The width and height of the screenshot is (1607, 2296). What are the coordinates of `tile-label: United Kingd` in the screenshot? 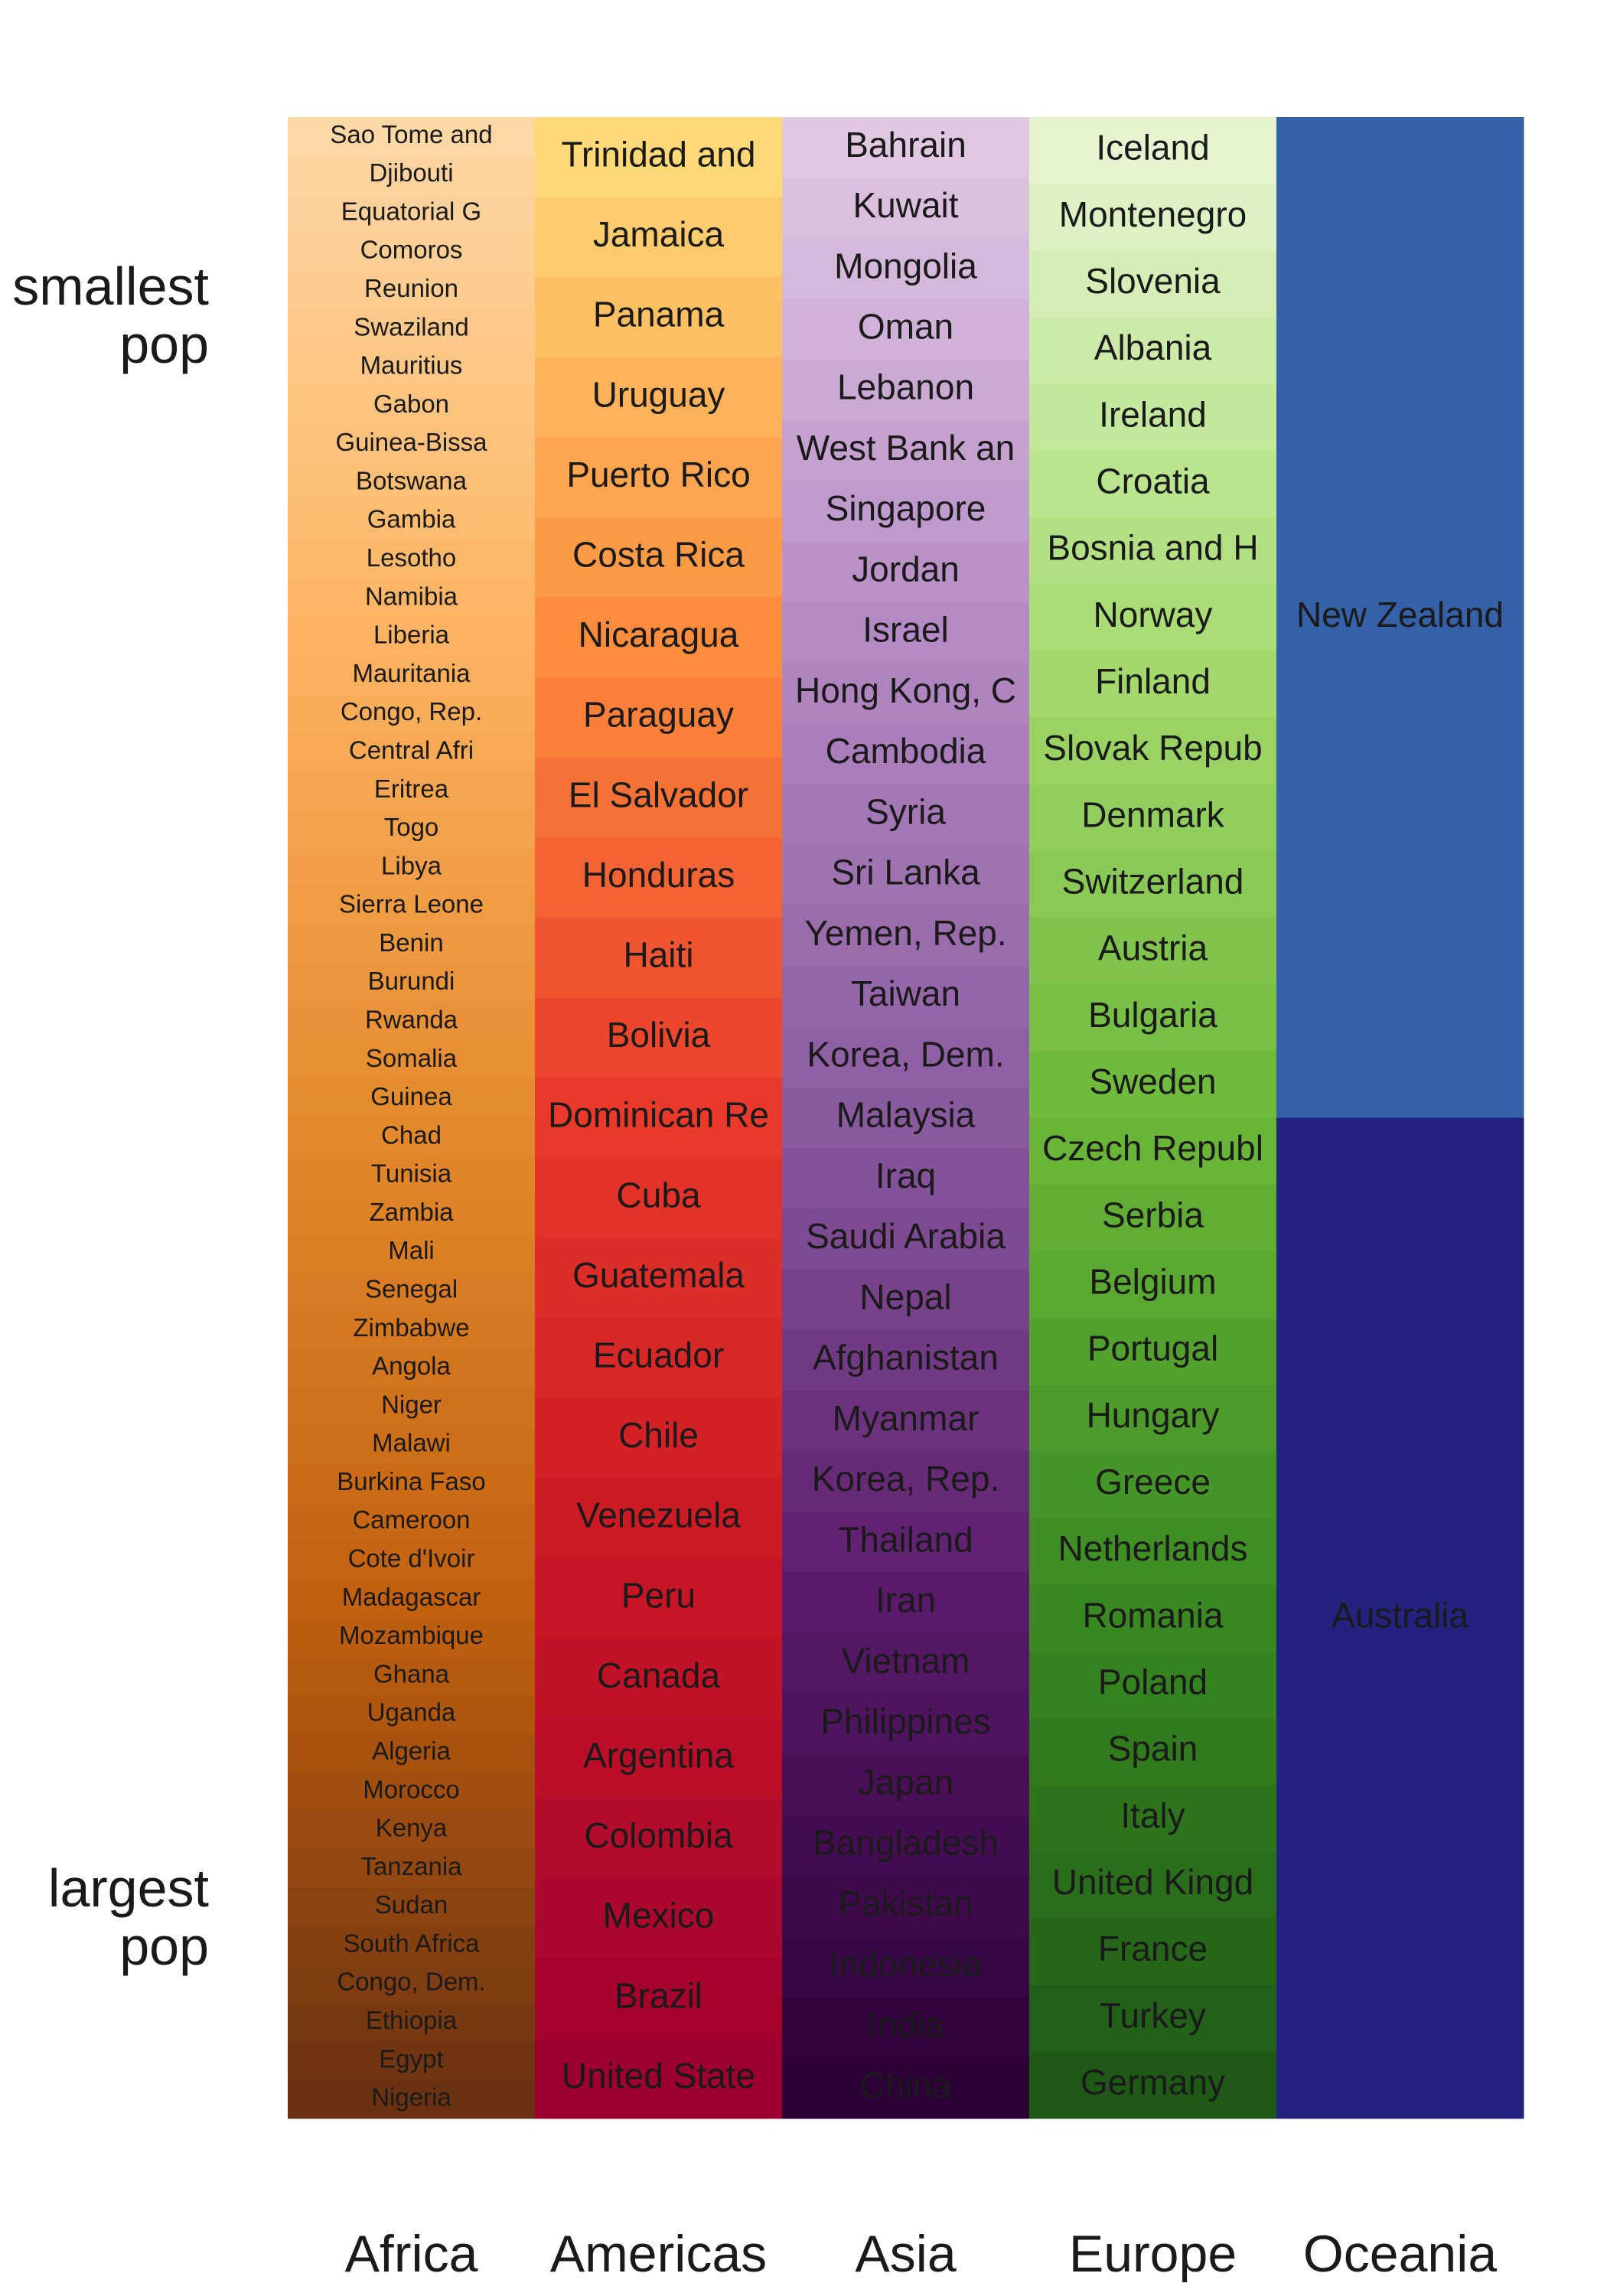 It's located at (1152, 1882).